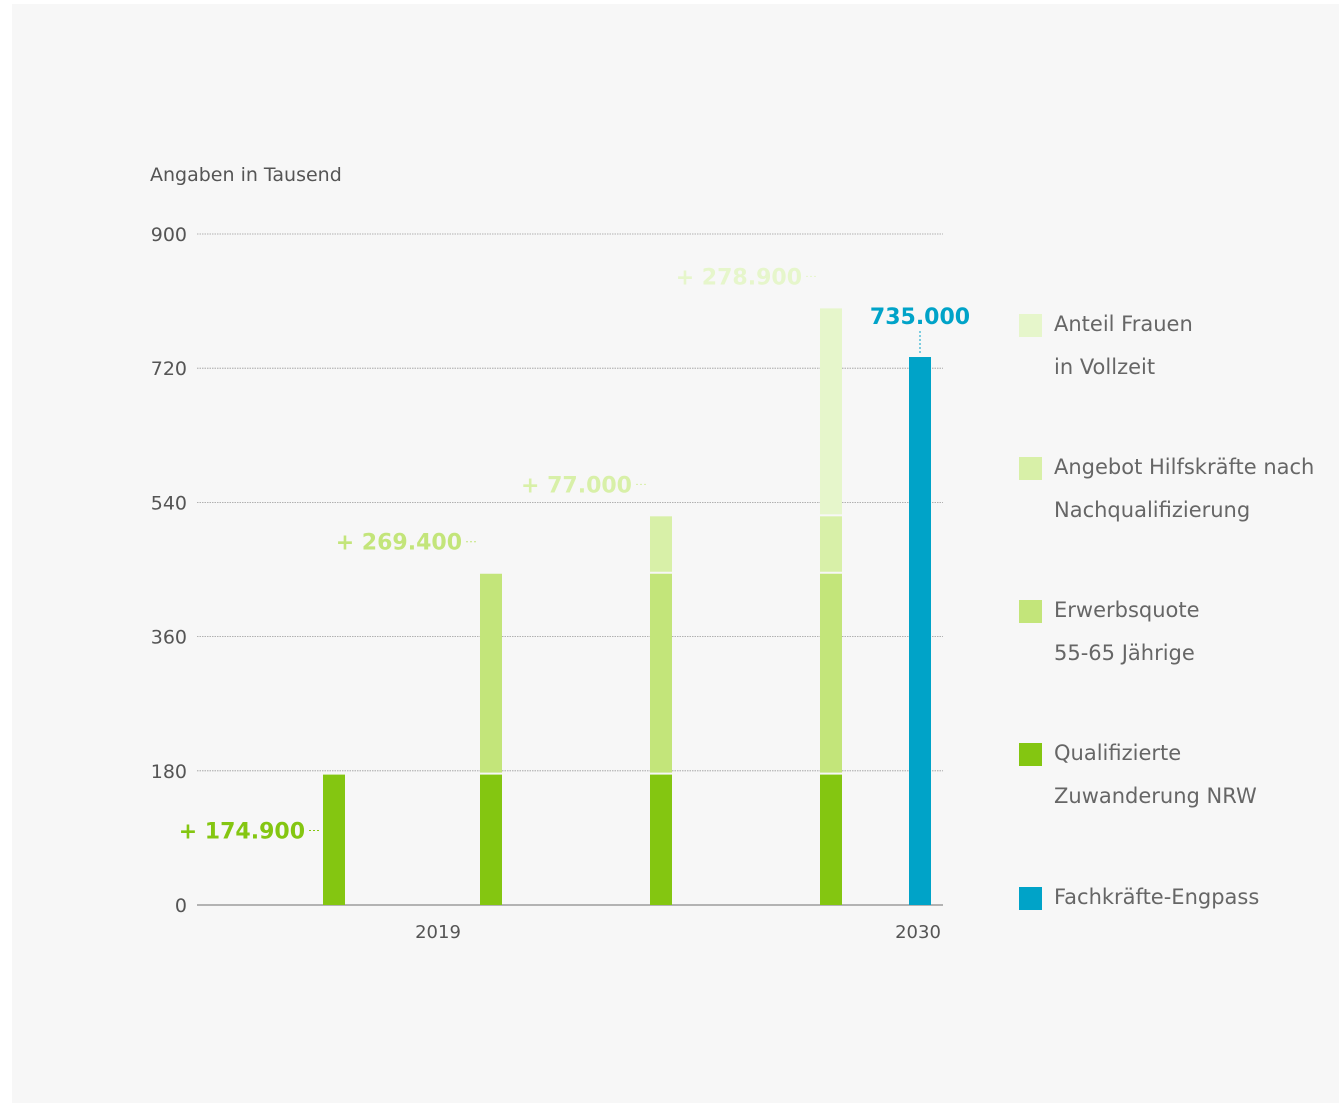 Image resolution: width=1339 pixels, height=1105 pixels. Describe the element at coordinates (169, 772) in the screenshot. I see `y-tick-label: 180` at that location.